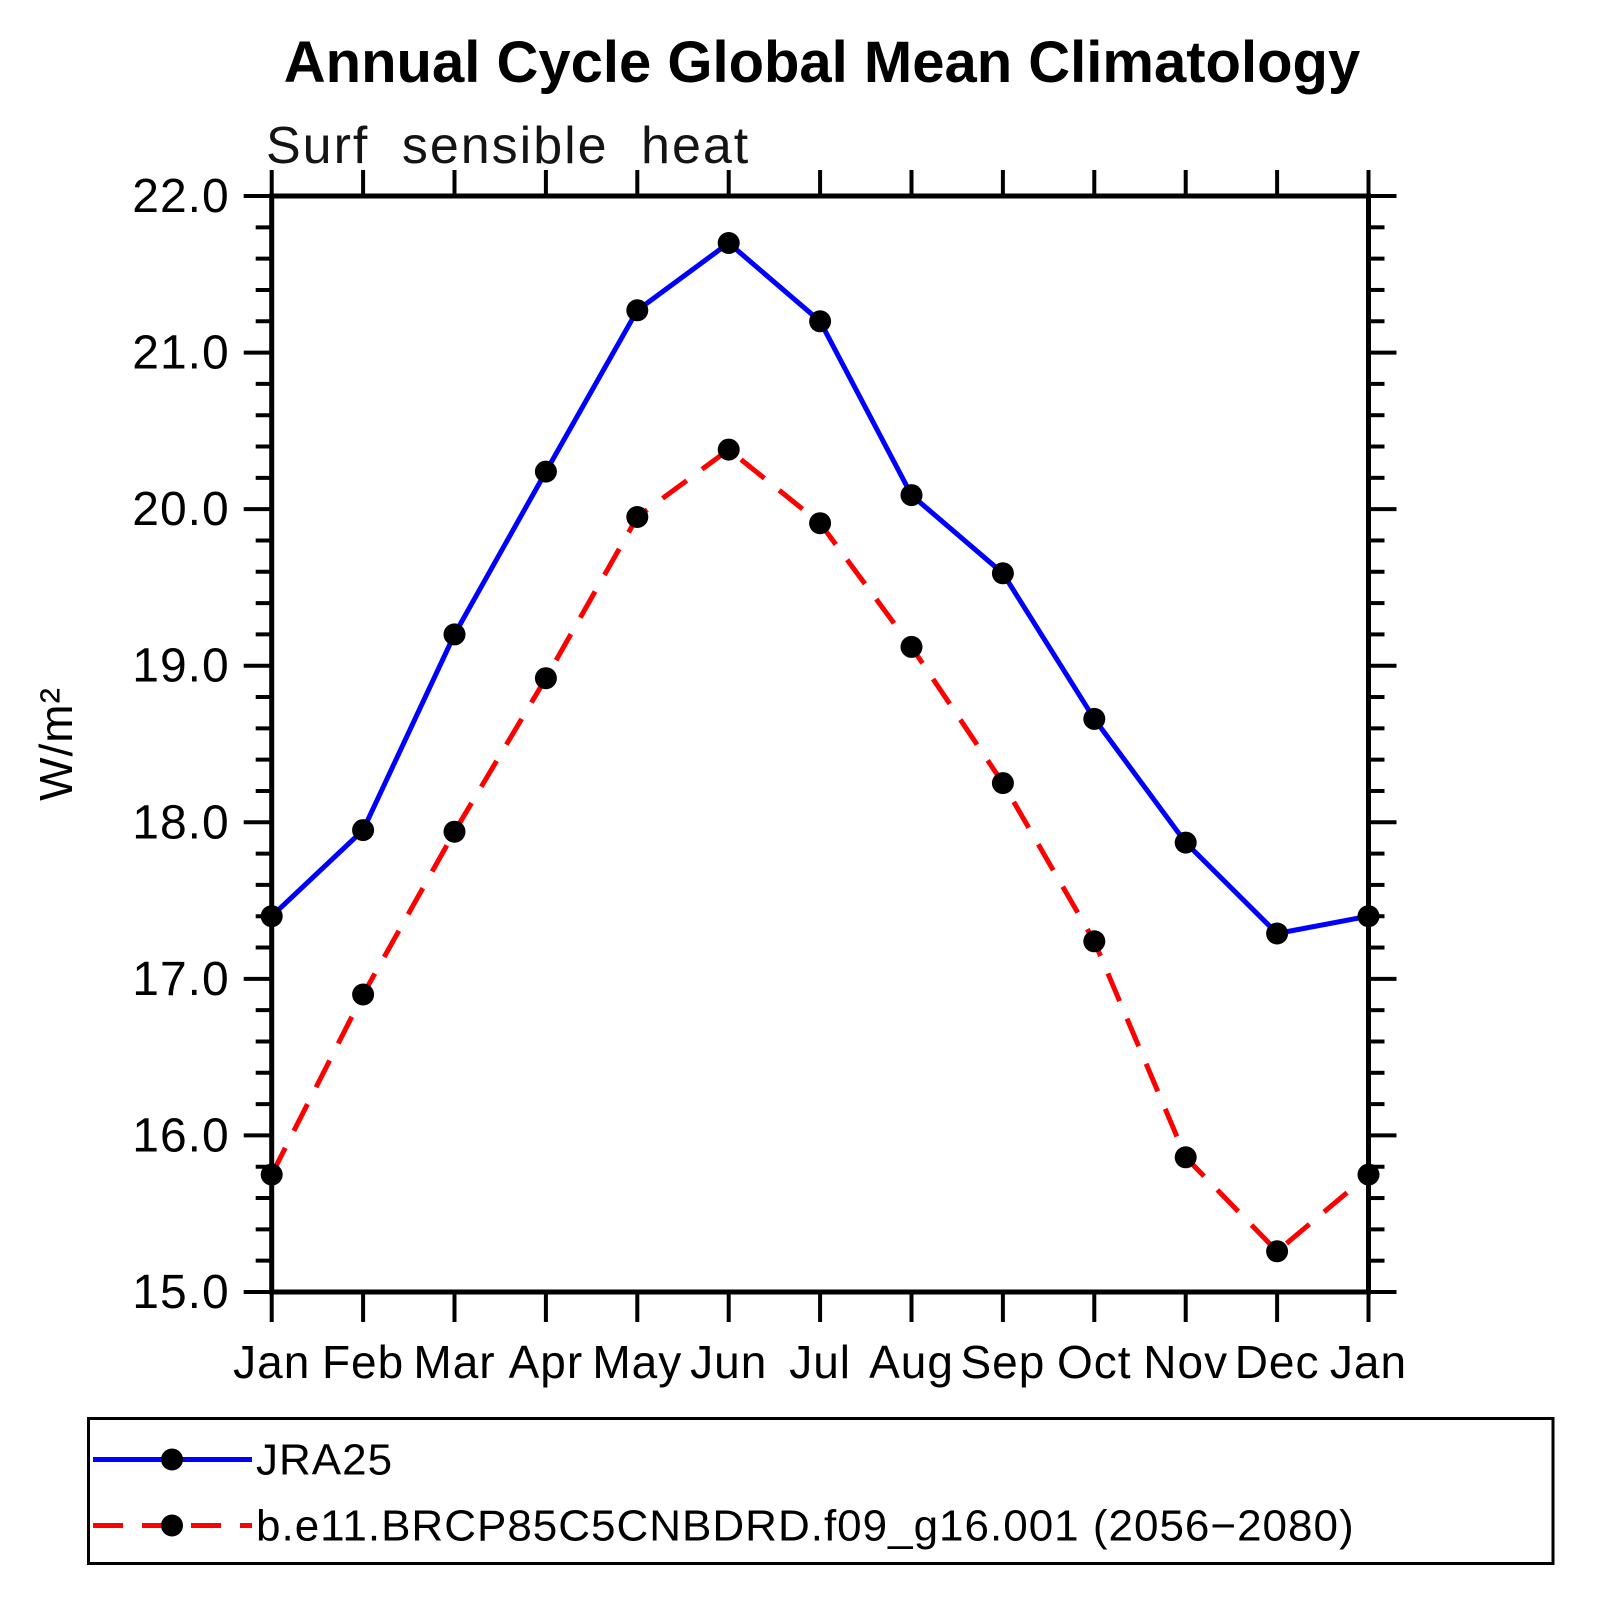 This screenshot has width=1603, height=1603. What do you see at coordinates (728, 1362) in the screenshot?
I see `x-axis-month-label: Jun` at bounding box center [728, 1362].